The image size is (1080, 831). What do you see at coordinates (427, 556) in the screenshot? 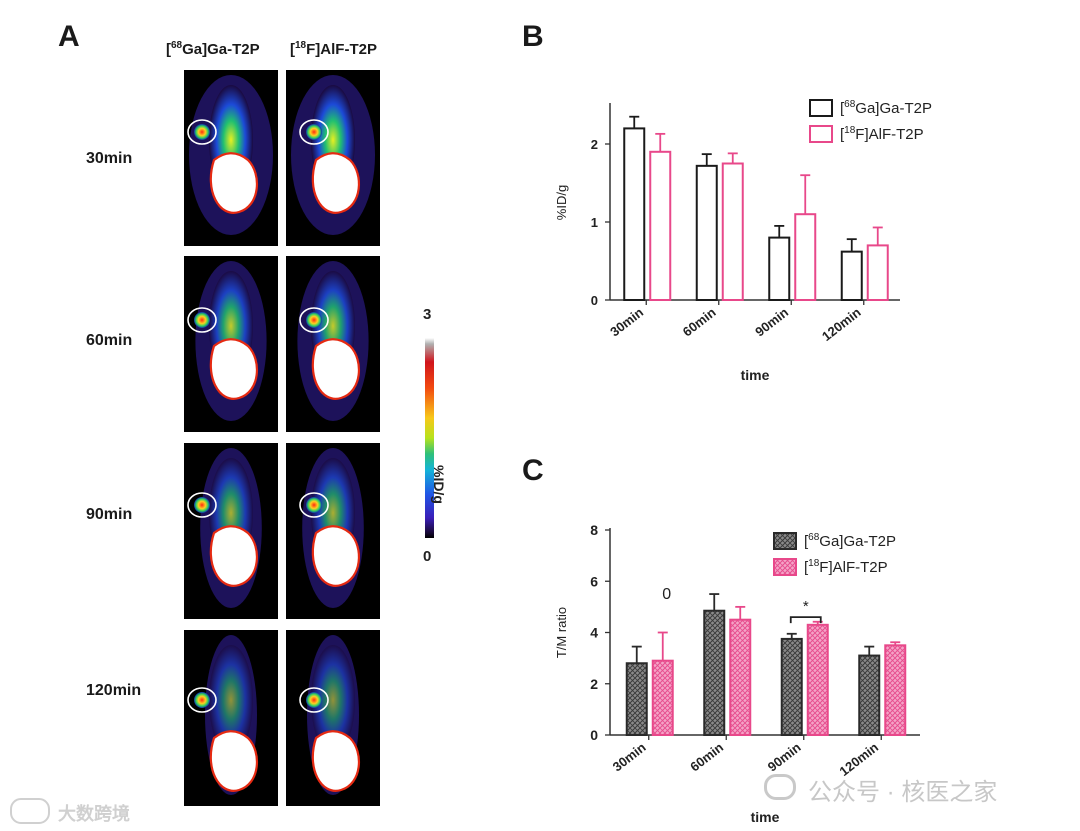
I see `colorbar-min: 0` at bounding box center [427, 556].